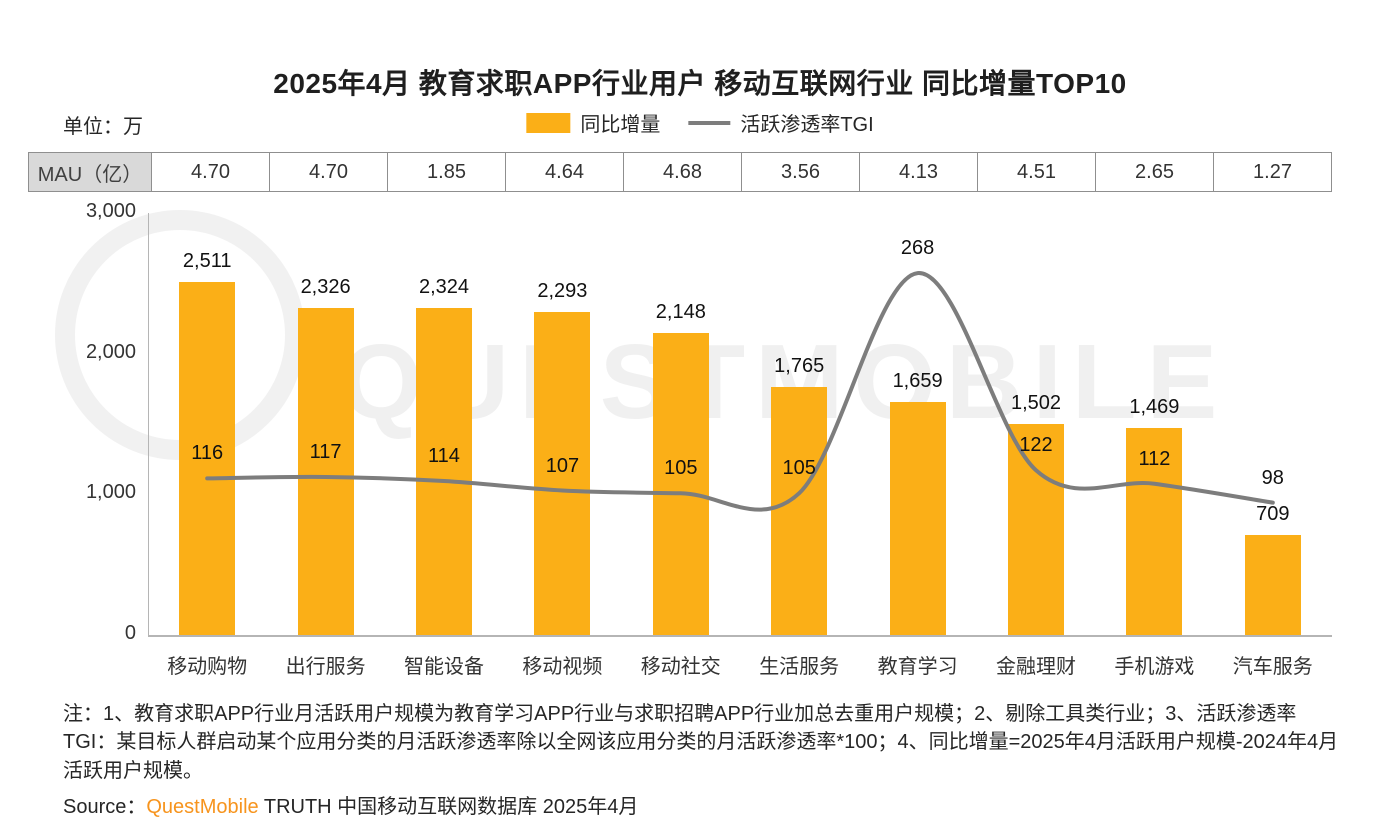  Describe the element at coordinates (918, 172) in the screenshot. I see `mau-value-cell: 4.13` at that location.